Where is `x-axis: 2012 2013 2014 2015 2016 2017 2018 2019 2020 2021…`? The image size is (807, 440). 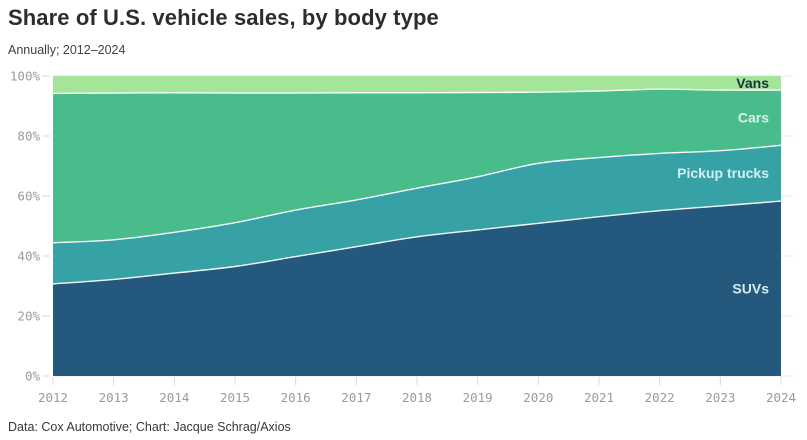 x-axis: 2012 2013 2014 2015 2016 2017 2018 2019 2020 2021… is located at coordinates (417, 391).